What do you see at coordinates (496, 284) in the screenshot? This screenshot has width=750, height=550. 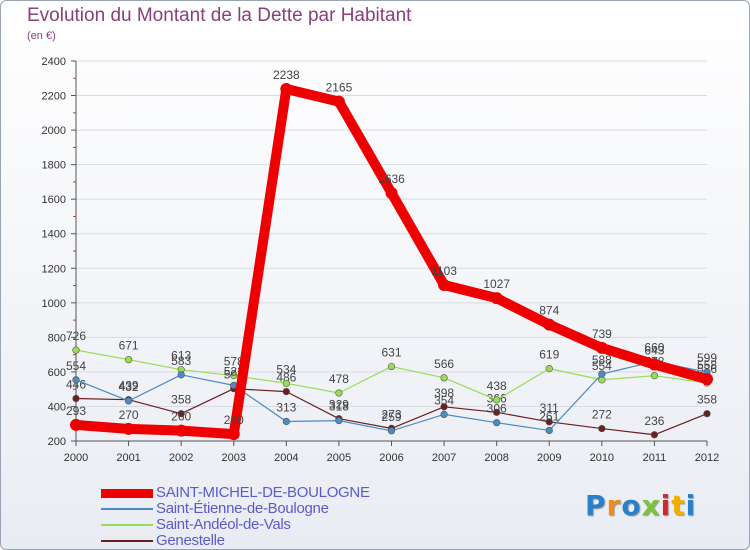 I see `data-label: 1027` at bounding box center [496, 284].